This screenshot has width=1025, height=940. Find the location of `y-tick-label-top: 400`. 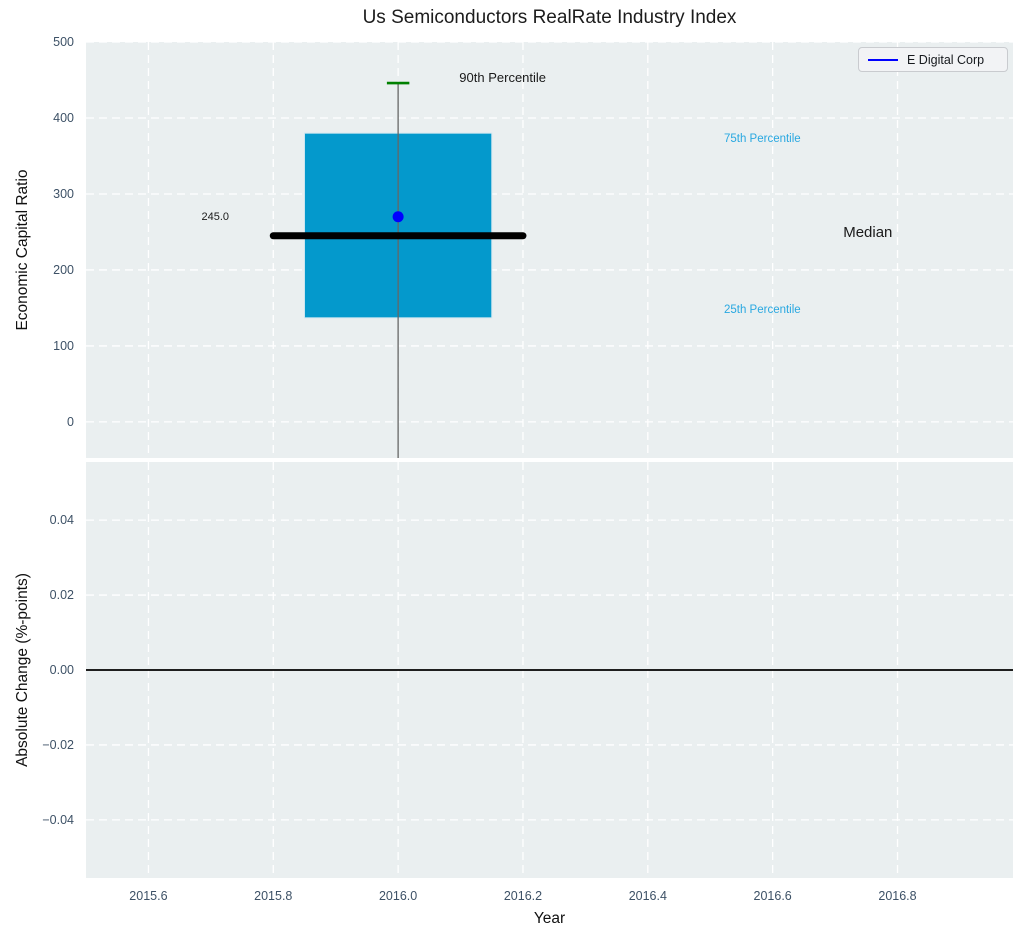

y-tick-label-top: 400 is located at coordinates (63, 117).